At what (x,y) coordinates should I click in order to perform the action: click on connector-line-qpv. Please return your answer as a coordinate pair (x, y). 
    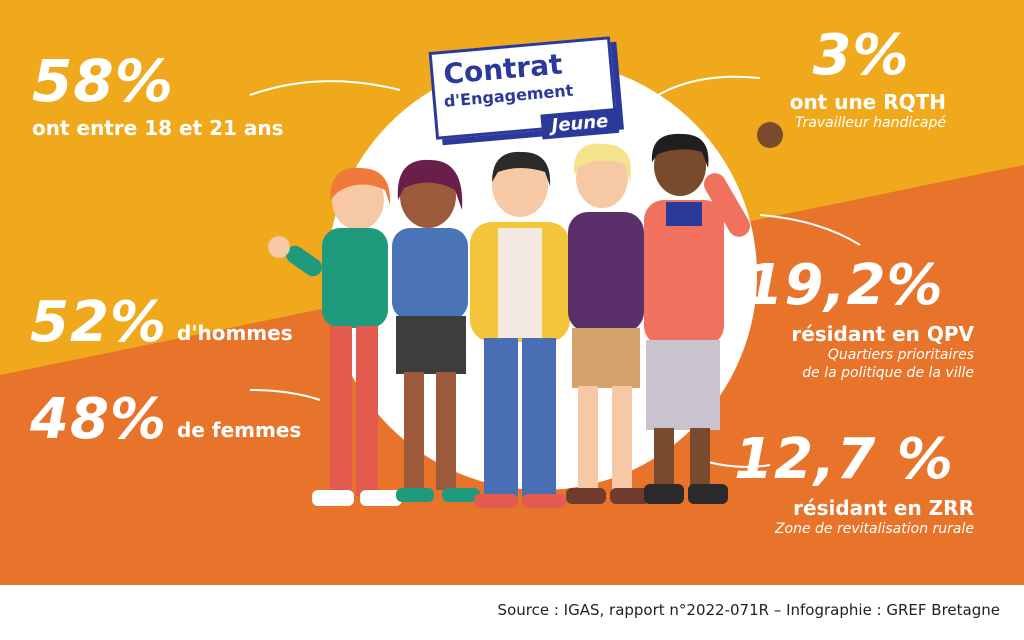
    Looking at the image, I should click on (810, 230).